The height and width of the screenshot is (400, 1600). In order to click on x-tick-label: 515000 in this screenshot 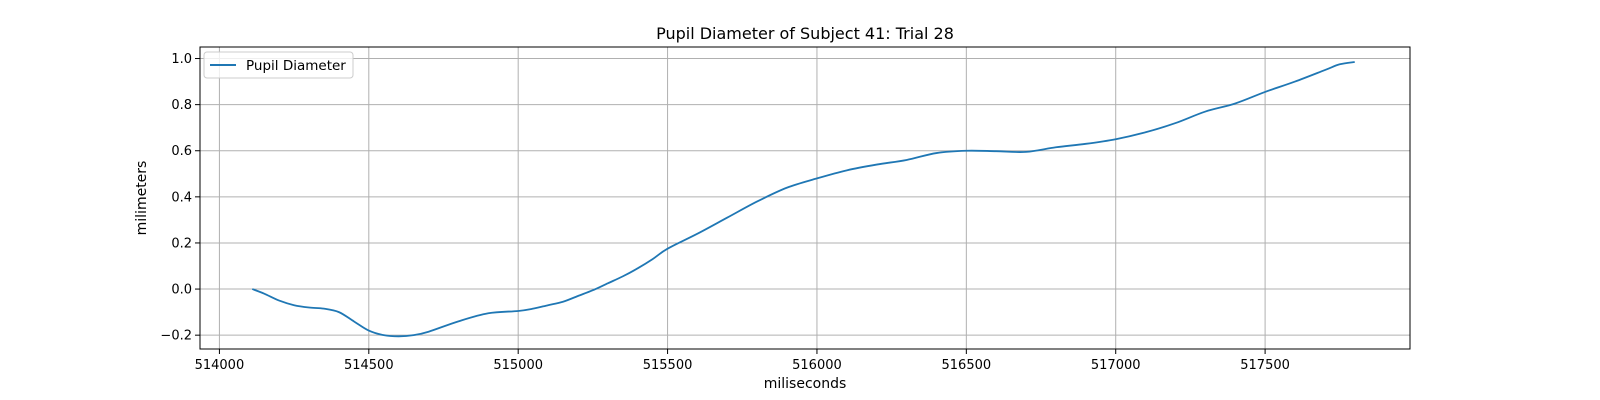, I will do `click(518, 365)`.